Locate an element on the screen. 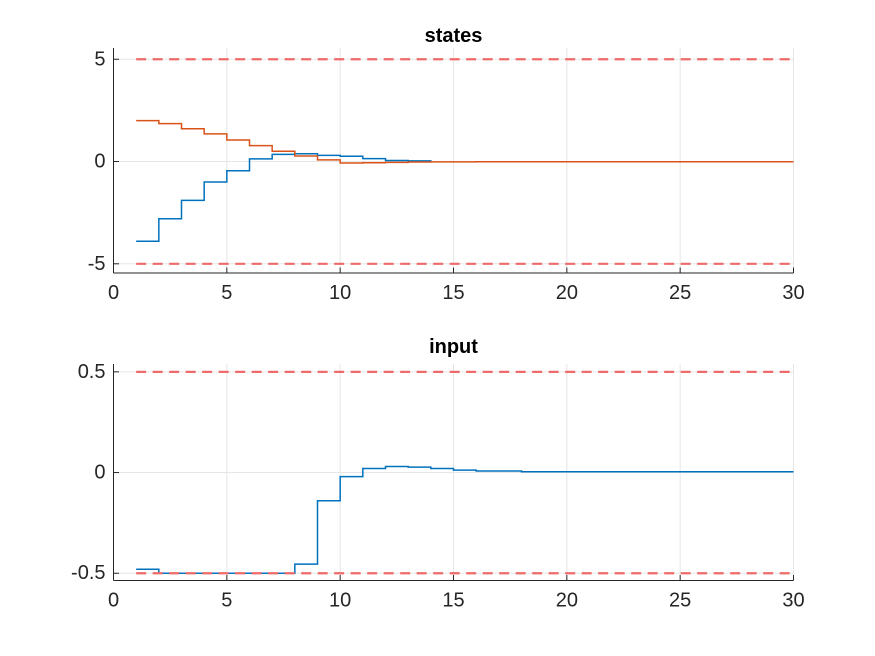 This screenshot has height=656, width=875. y-tick-label: -0.5 is located at coordinates (88, 573).